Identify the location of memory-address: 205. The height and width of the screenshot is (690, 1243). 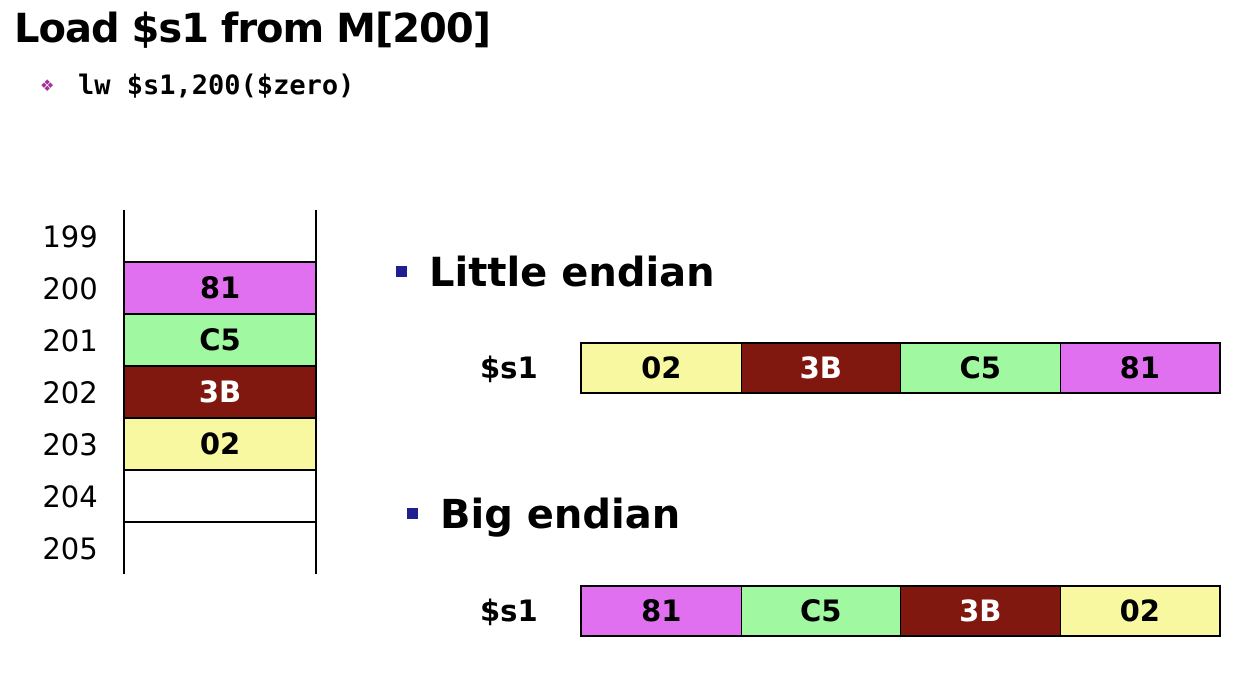
(70, 549).